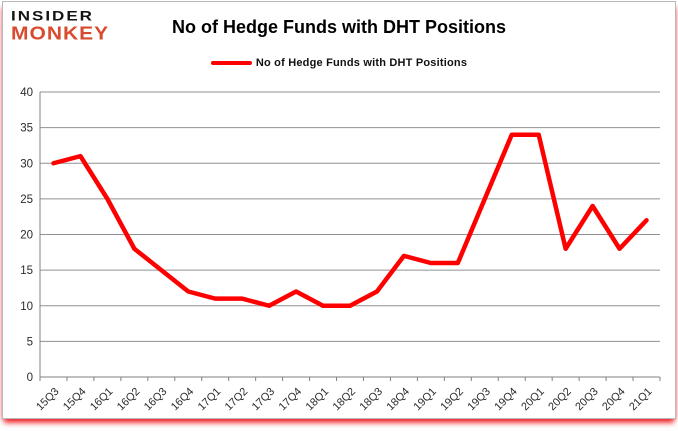  What do you see at coordinates (26, 200) in the screenshot?
I see `y-axis-tick-label: 25` at bounding box center [26, 200].